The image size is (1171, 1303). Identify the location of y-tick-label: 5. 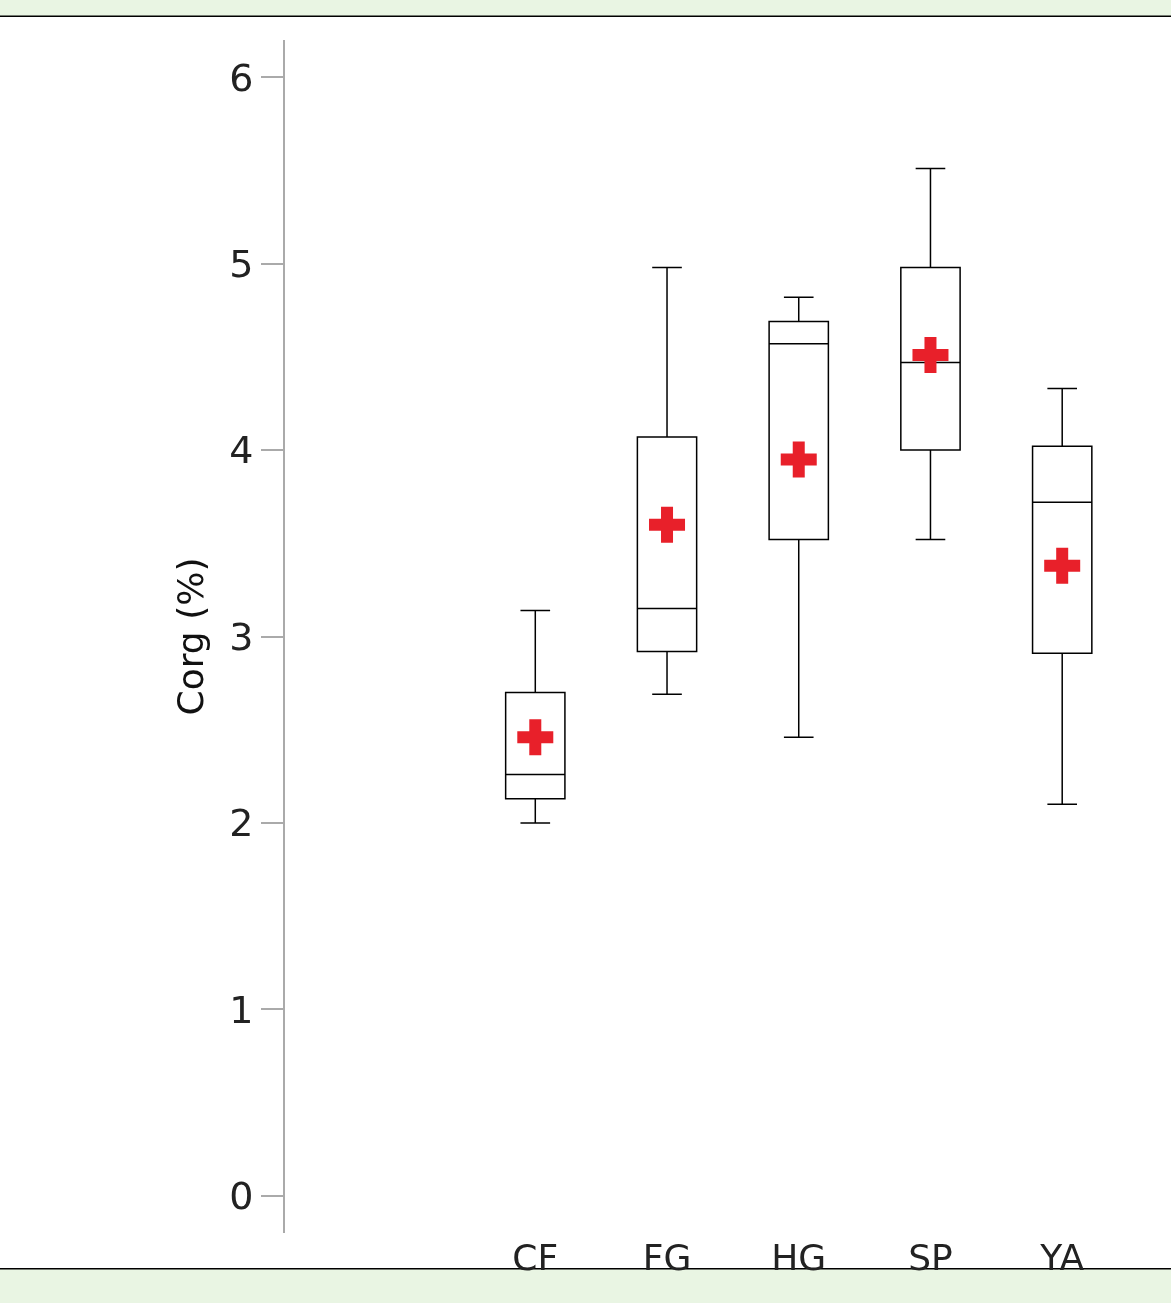
(241, 263).